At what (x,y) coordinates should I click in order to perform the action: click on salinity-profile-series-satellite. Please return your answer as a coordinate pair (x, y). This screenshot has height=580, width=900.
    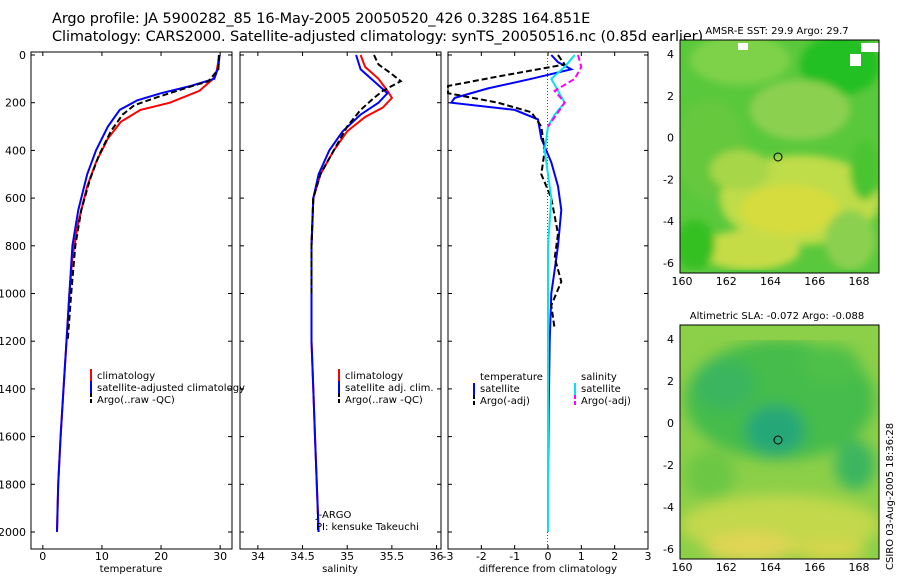
    Looking at the image, I should click on (349, 293).